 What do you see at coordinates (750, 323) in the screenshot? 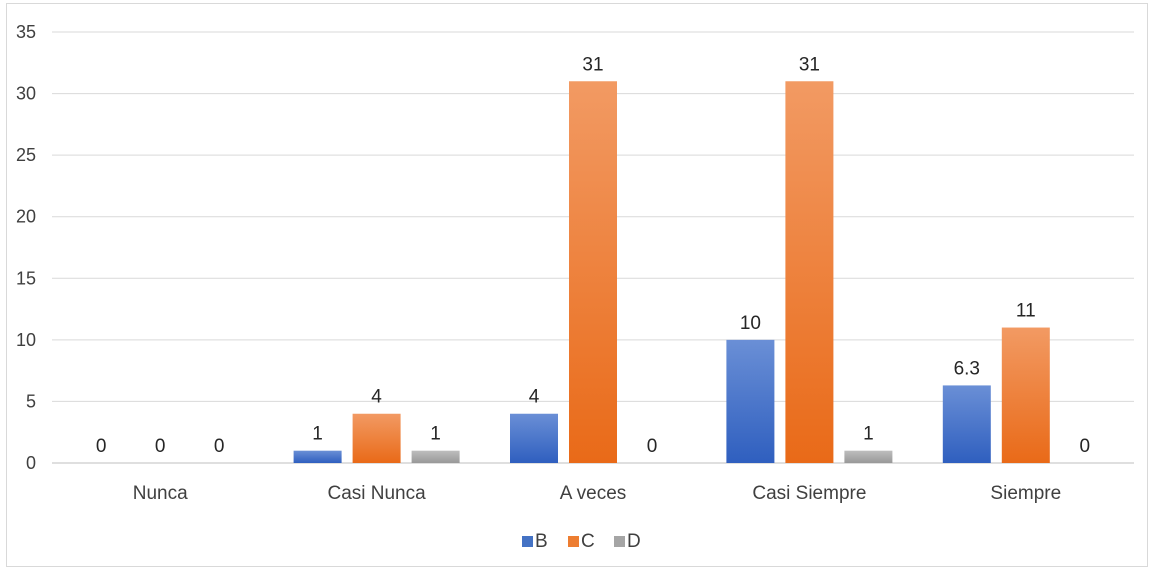
I see `data-label: 10` at bounding box center [750, 323].